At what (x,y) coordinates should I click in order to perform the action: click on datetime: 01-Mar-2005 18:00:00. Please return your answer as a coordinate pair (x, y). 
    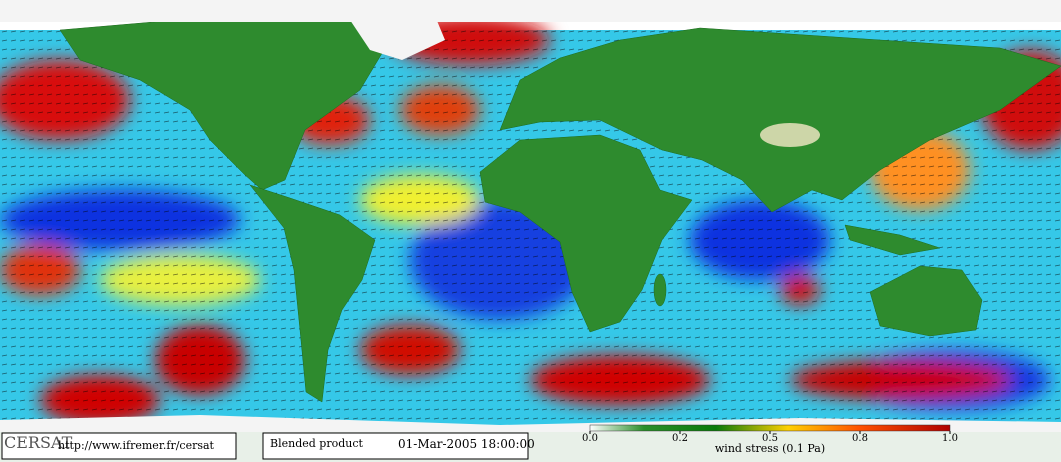
    Looking at the image, I should click on (466, 444).